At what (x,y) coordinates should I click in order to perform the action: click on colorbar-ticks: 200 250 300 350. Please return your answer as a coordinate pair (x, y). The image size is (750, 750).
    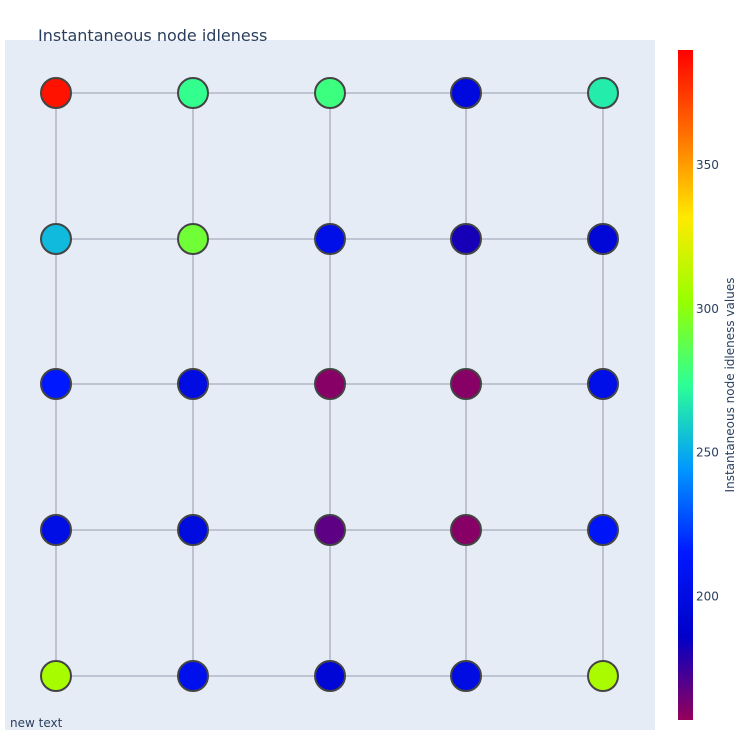
    Looking at the image, I should click on (707, 380).